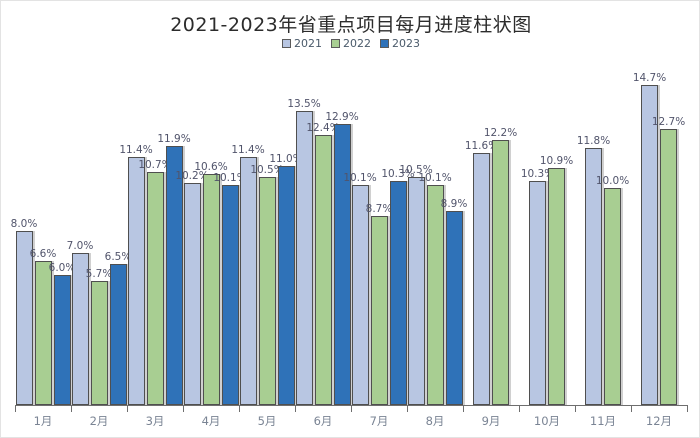 The height and width of the screenshot is (438, 700). Describe the element at coordinates (323, 421) in the screenshot. I see `x-axis-label-6月: 6月` at that location.